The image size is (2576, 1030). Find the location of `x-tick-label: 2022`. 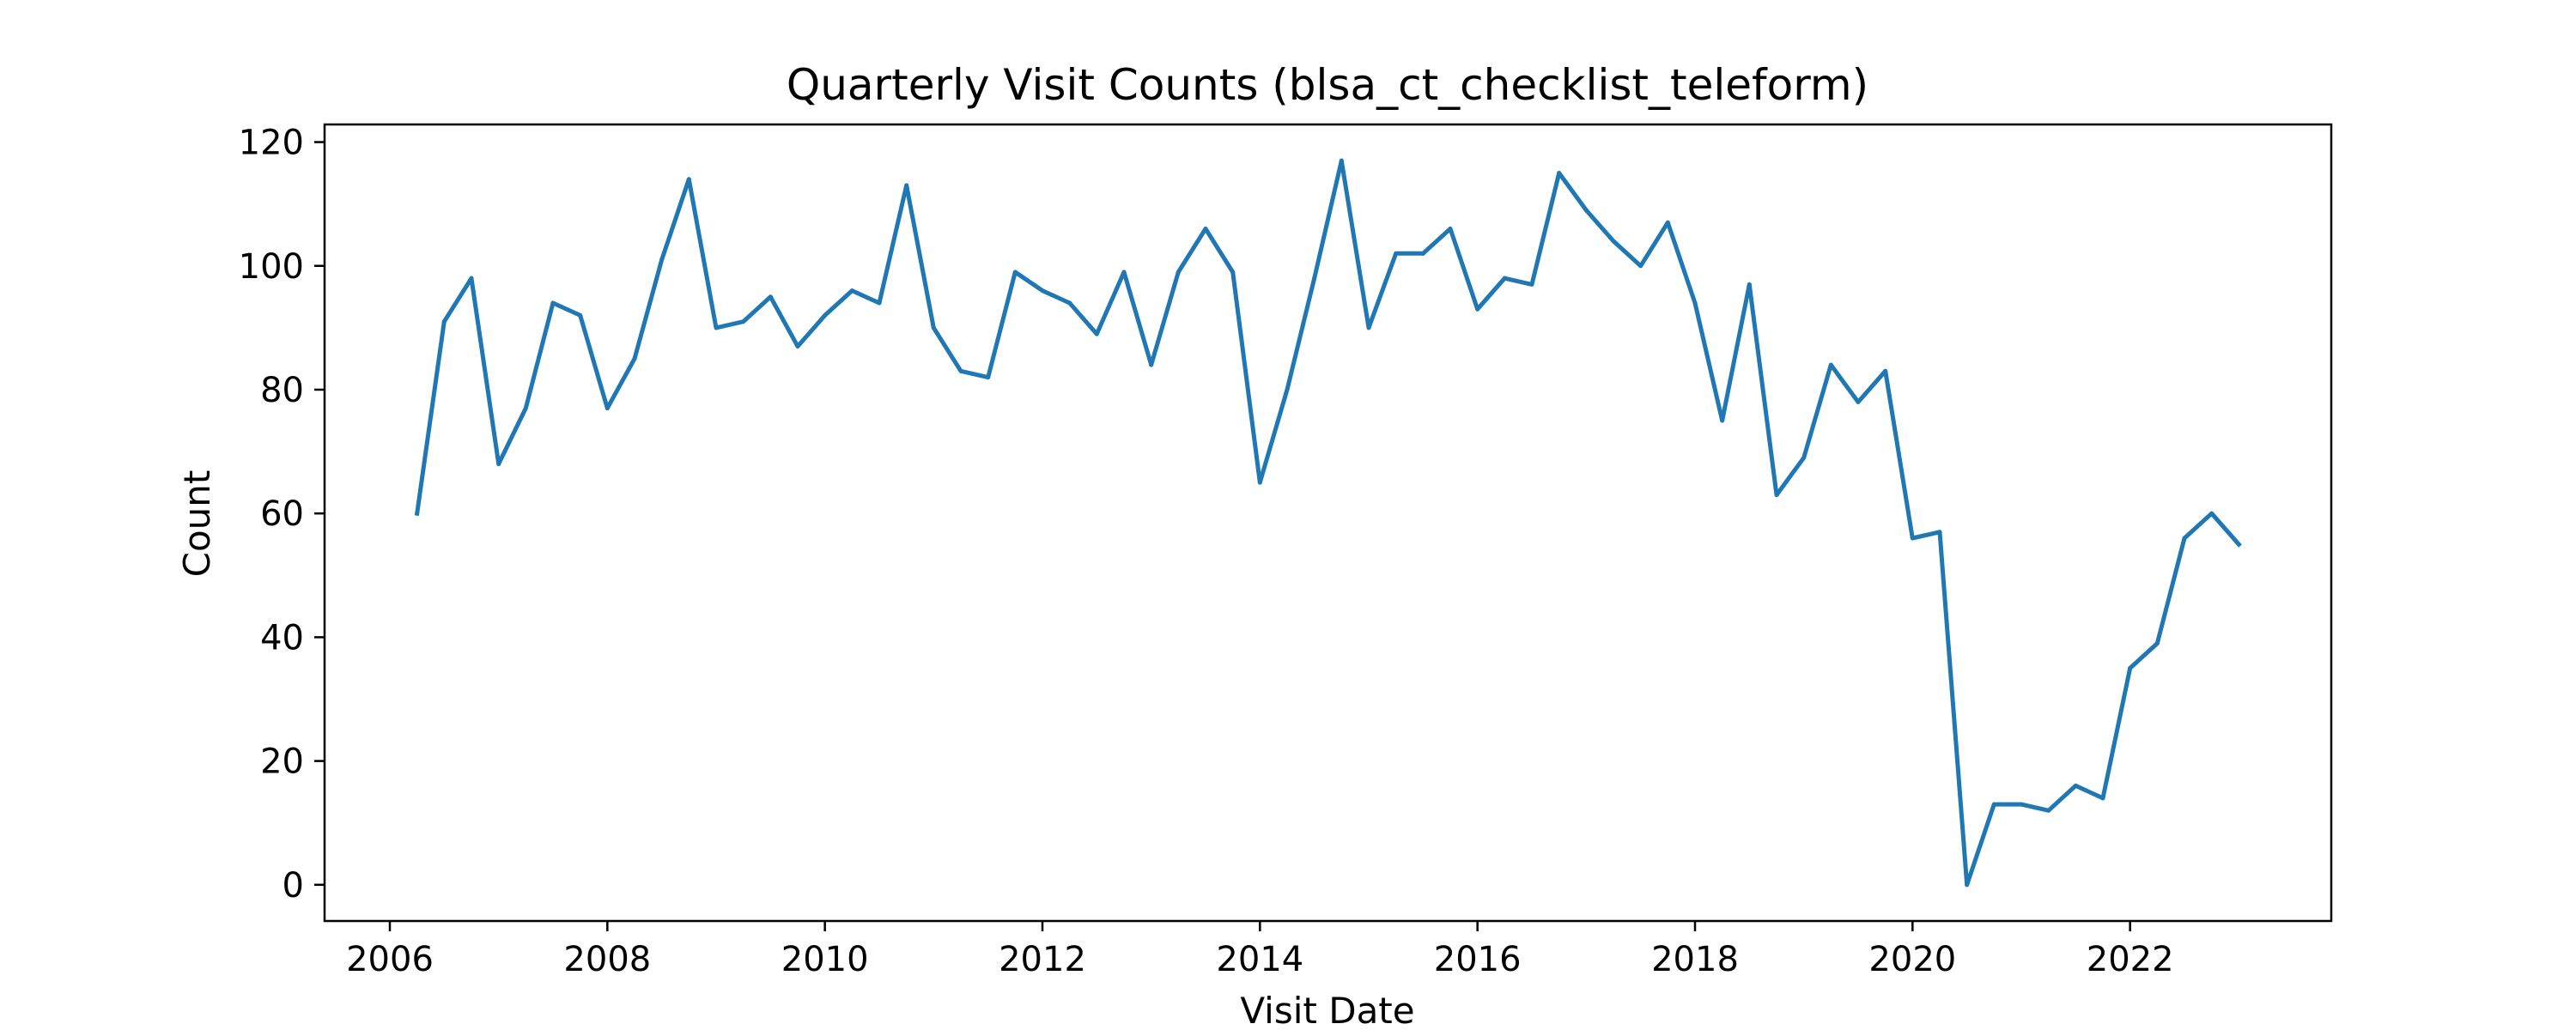

x-tick-label: 2022 is located at coordinates (2130, 959).